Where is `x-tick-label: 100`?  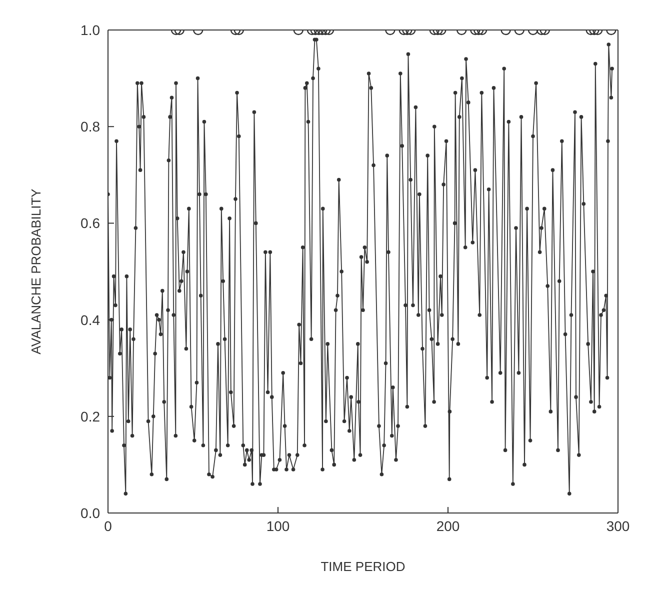 x-tick-label: 100 is located at coordinates (278, 526).